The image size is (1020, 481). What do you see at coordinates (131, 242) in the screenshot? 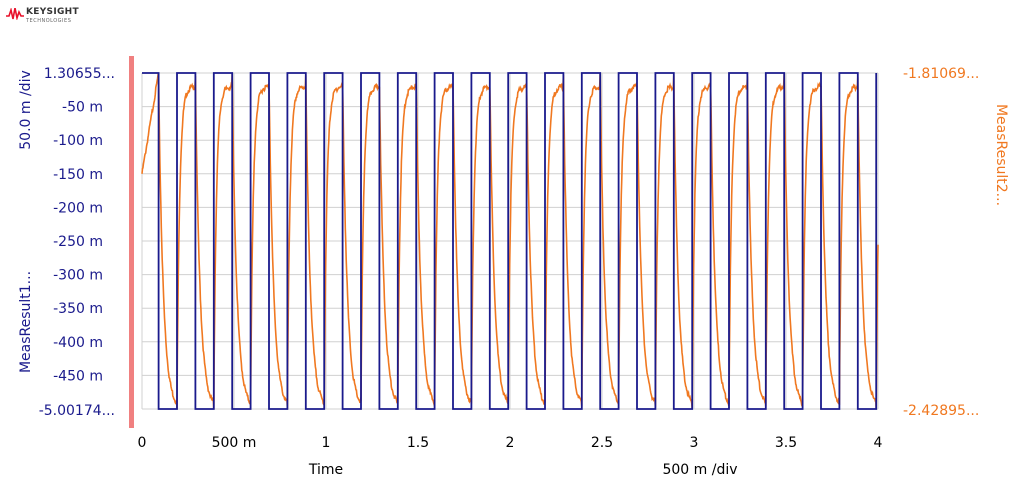
I see `cursor-bar` at bounding box center [131, 242].